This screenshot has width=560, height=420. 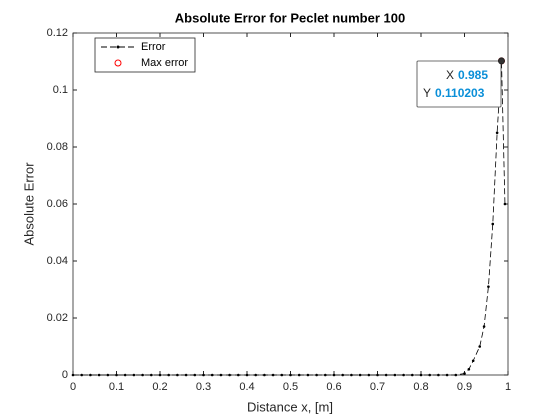 What do you see at coordinates (450, 75) in the screenshot?
I see `datatip-x-label: X` at bounding box center [450, 75].